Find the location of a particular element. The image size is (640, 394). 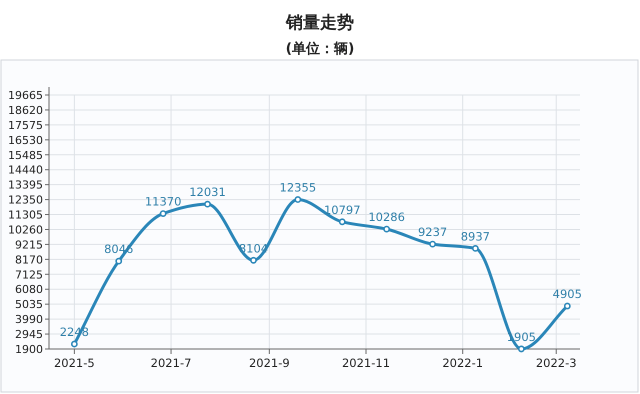

chart-title: 销量走势 is located at coordinates (319, 23).